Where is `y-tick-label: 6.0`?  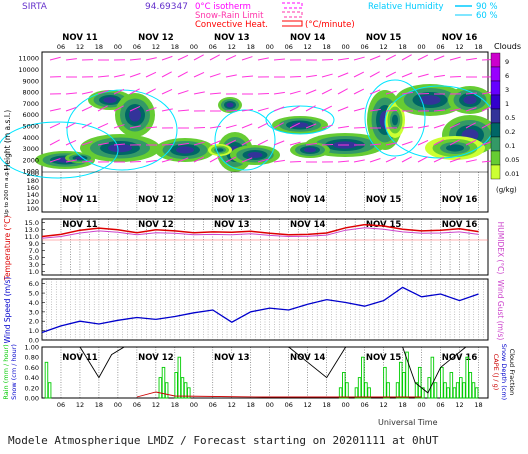 y-tick-label: 6.0 is located at coordinates (34, 284).